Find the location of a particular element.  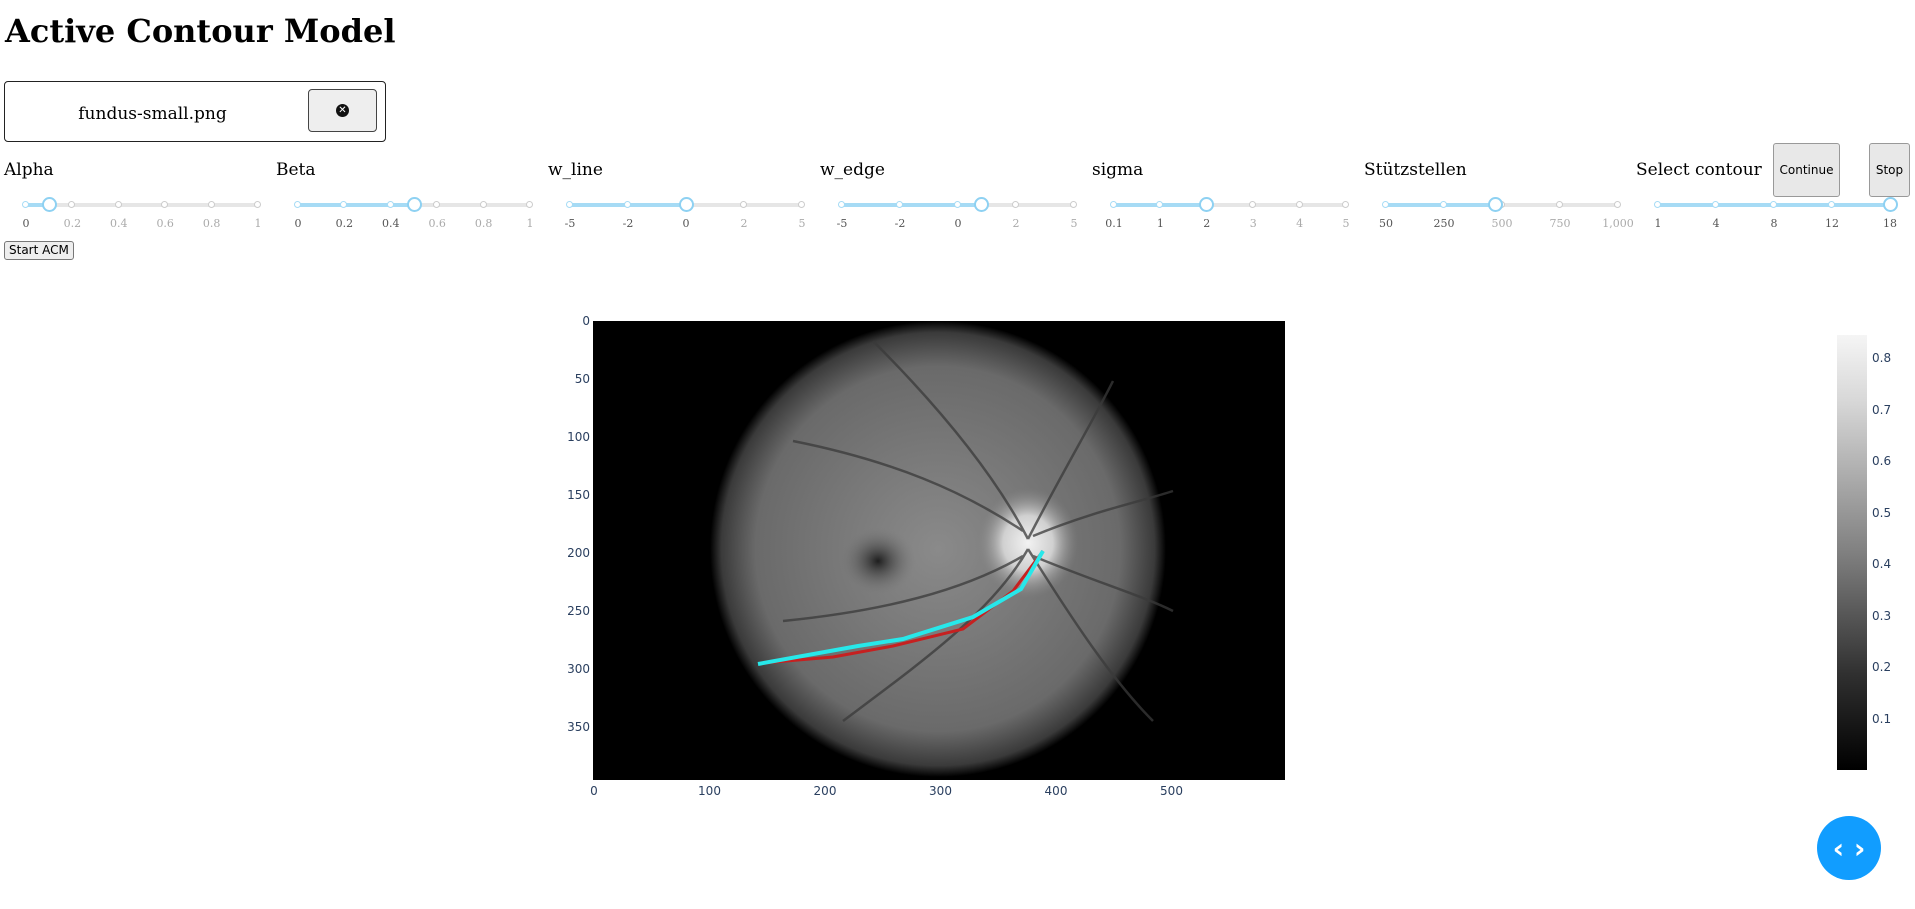

colorbar-tick-label: 0.1 is located at coordinates (1882, 718).